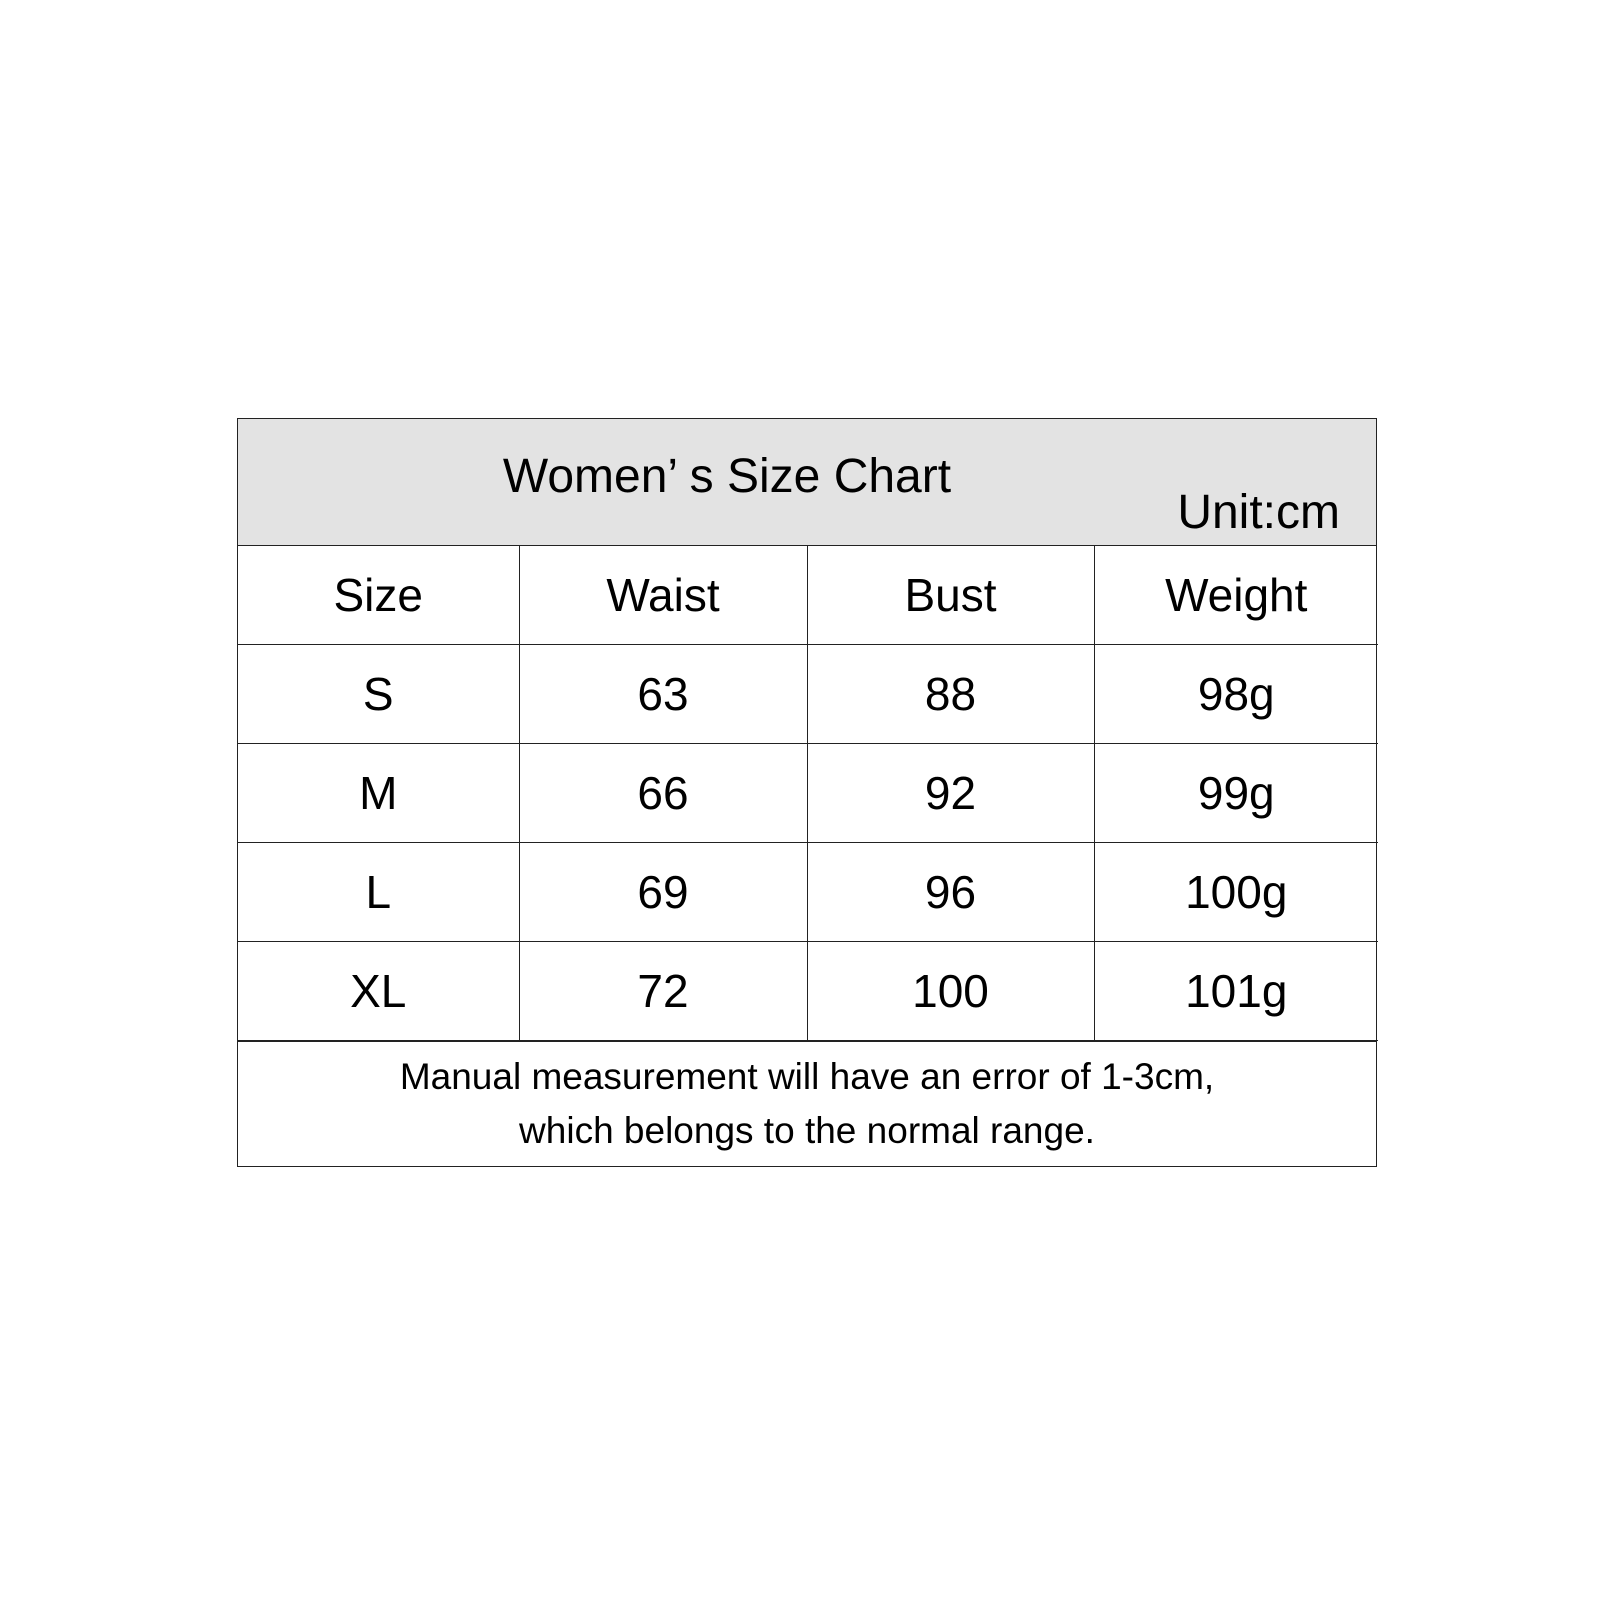 The height and width of the screenshot is (1600, 1600). What do you see at coordinates (663, 595) in the screenshot?
I see `column-header: Waist` at bounding box center [663, 595].